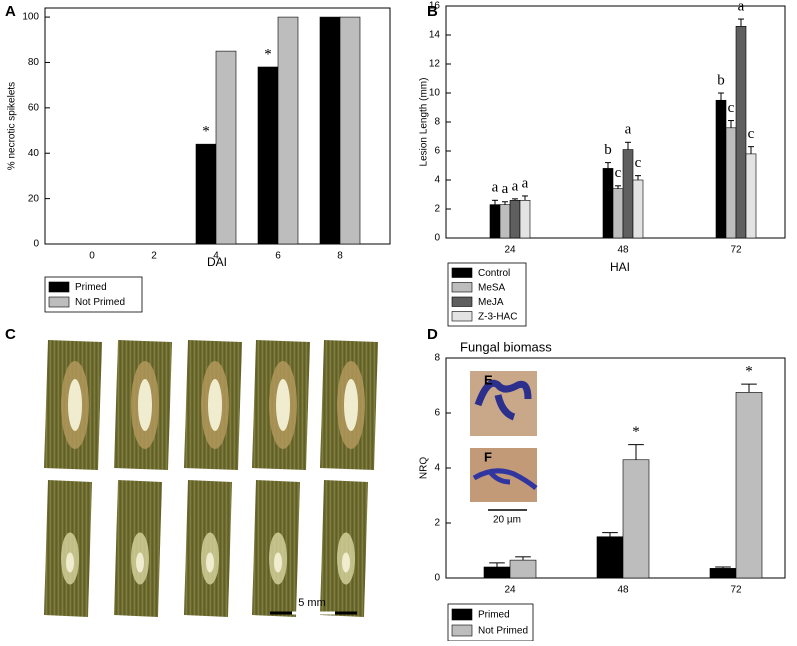  I want to click on legend-label: MeSA, so click(492, 287).